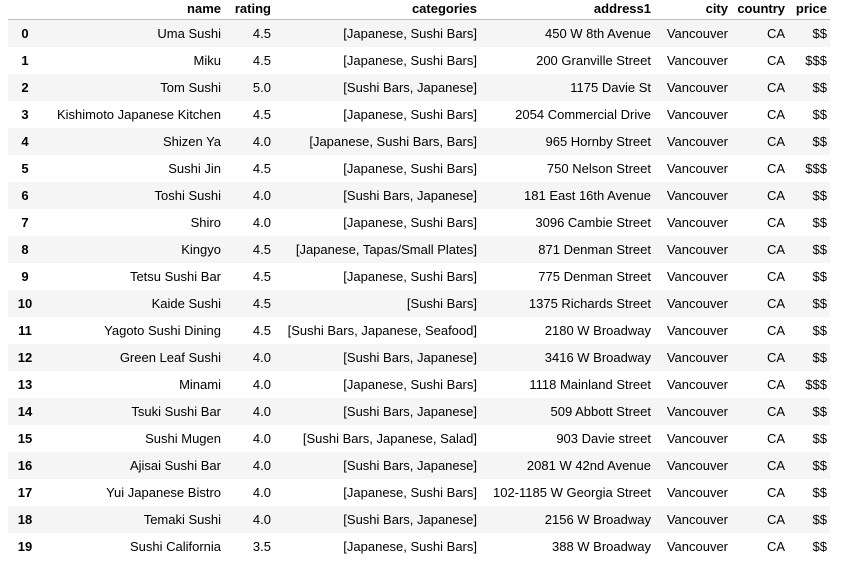 The height and width of the screenshot is (582, 850). Describe the element at coordinates (382, 330) in the screenshot. I see `cell-categories: [Sushi Bars, Japanese, Seafood]` at that location.